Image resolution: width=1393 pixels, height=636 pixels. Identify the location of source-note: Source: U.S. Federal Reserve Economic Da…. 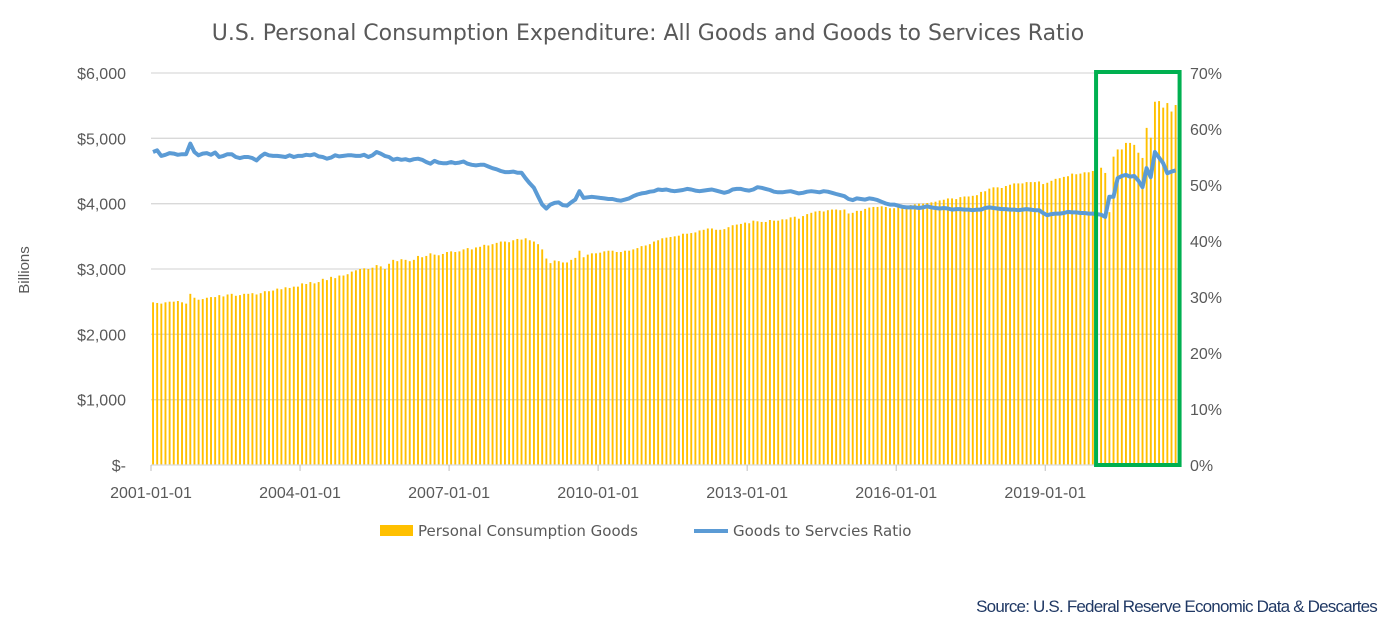
(1176, 606).